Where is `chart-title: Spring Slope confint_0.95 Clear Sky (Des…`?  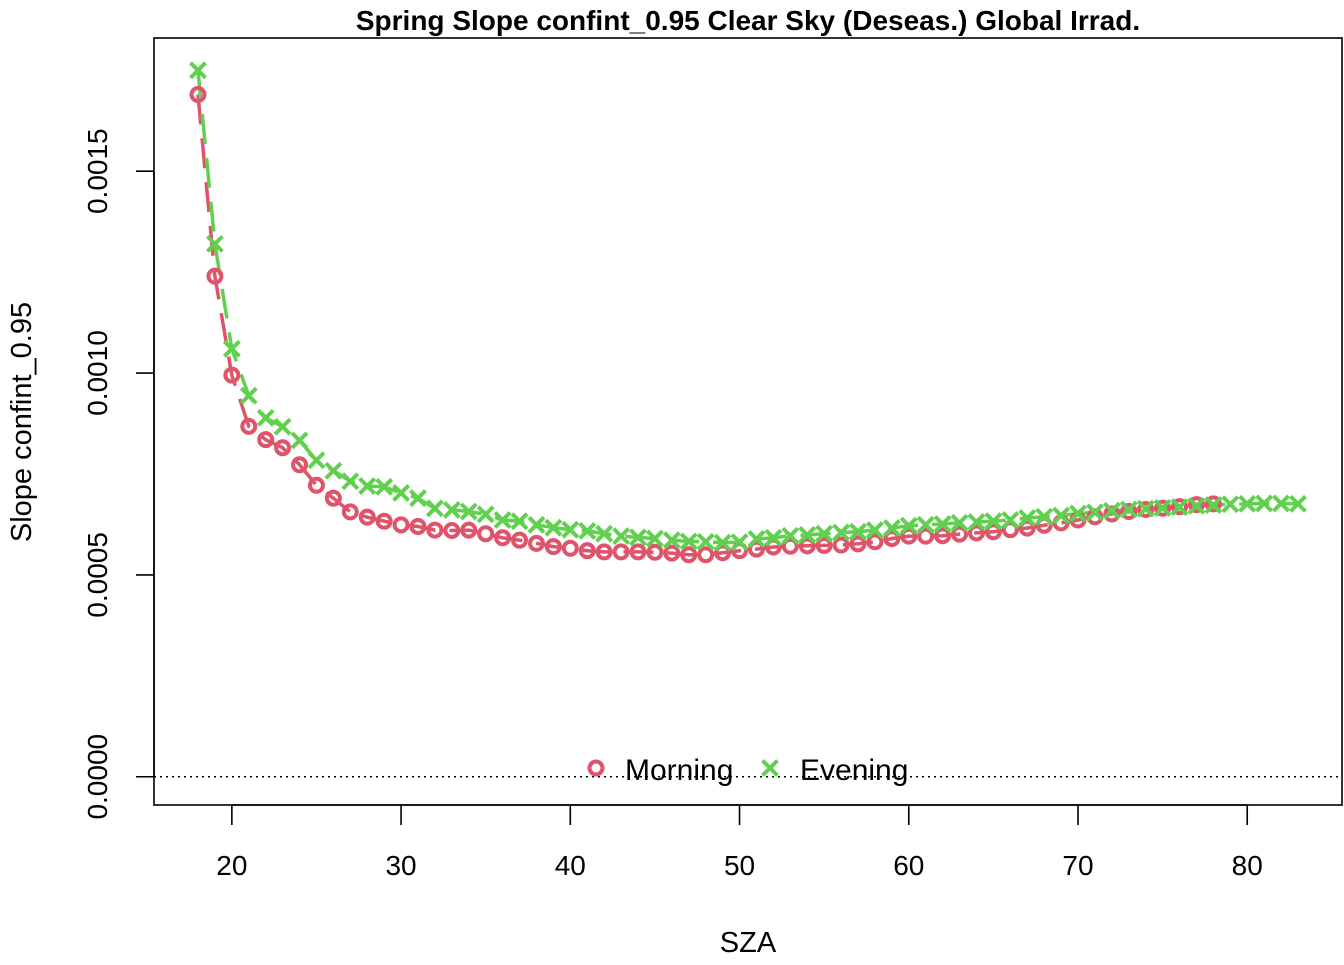 chart-title: Spring Slope confint_0.95 Clear Sky (Des… is located at coordinates (748, 20).